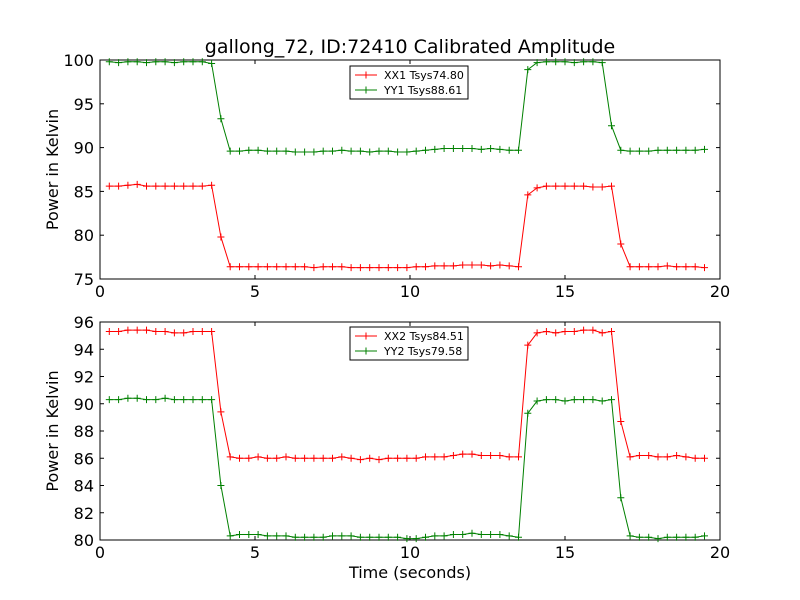 The height and width of the screenshot is (600, 800). I want to click on plot2-x-tick-label-0: 0, so click(100, 552).